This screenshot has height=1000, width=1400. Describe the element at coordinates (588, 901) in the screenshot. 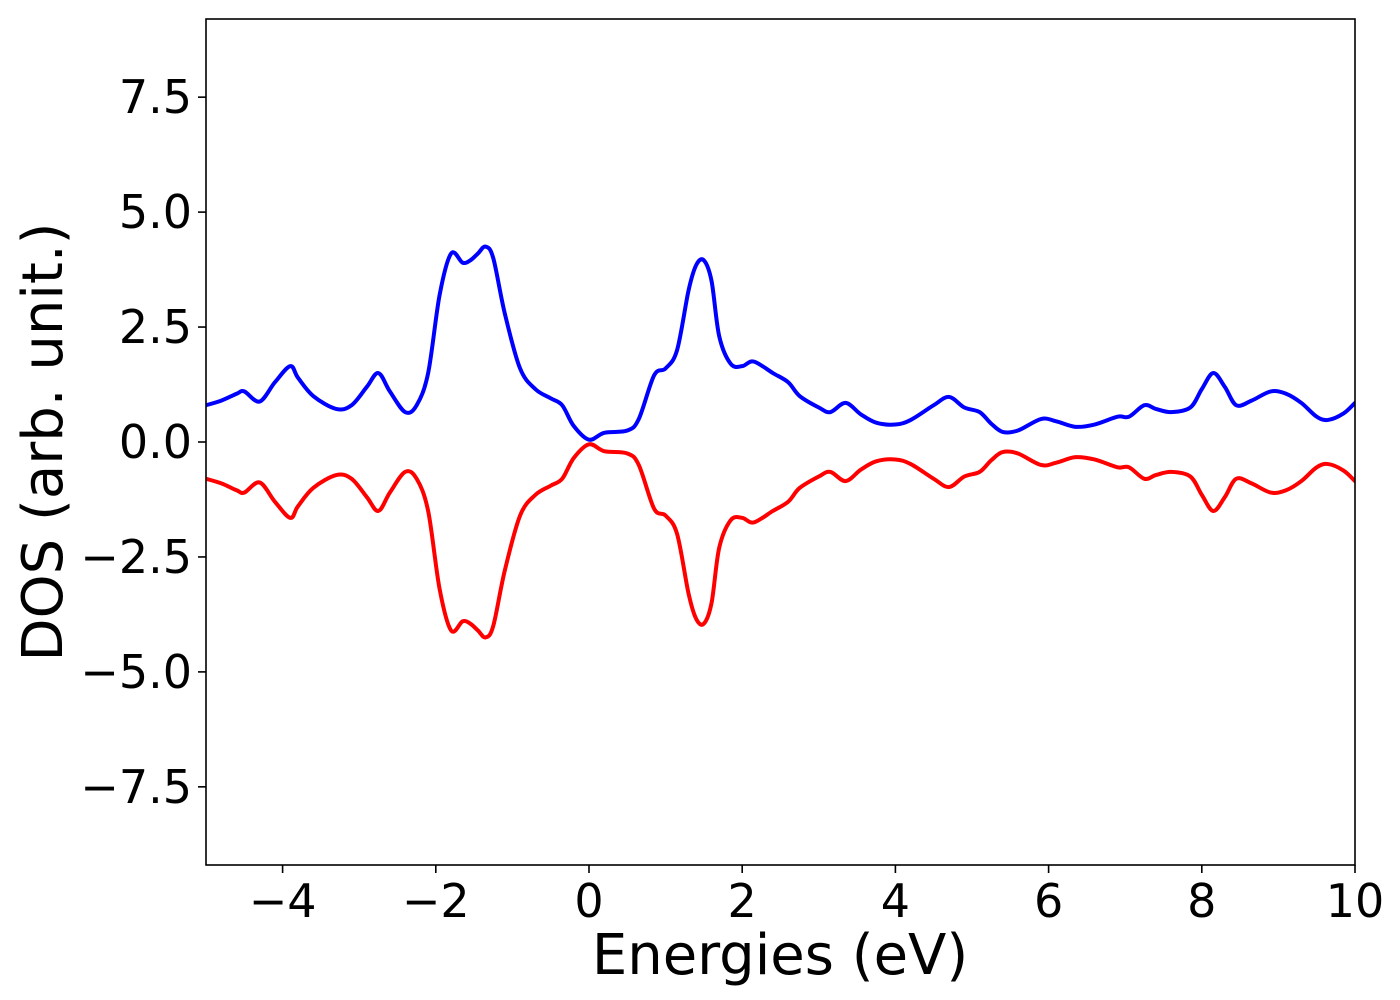

I see `x-tick-label: 0` at that location.